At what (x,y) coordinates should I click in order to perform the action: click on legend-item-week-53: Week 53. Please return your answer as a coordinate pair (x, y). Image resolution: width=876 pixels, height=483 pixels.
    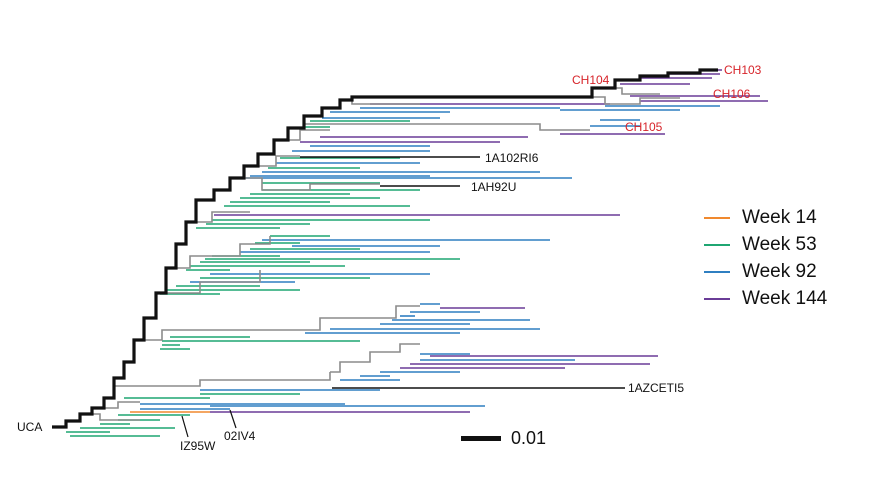
    Looking at the image, I should click on (765, 244).